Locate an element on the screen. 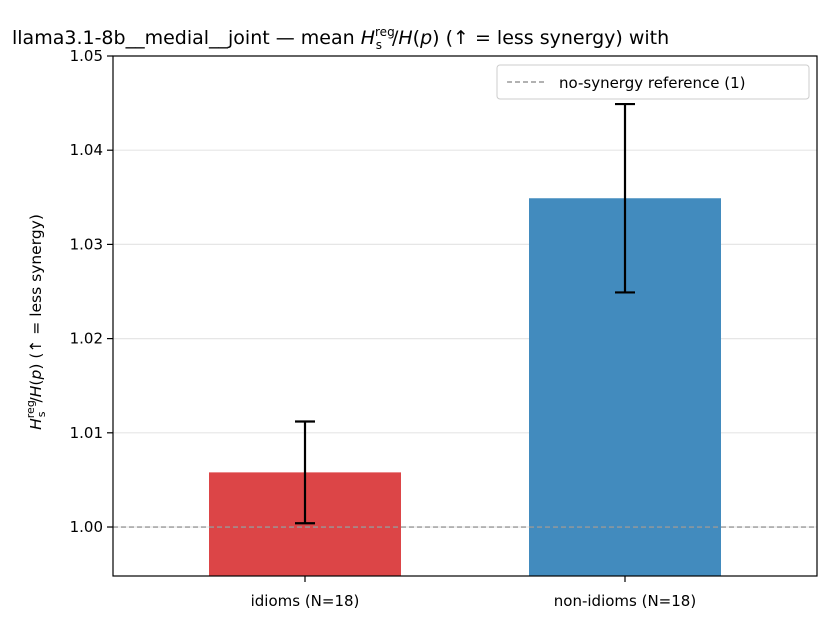  x-tick-label: non-idioms (N=18) is located at coordinates (625, 601).